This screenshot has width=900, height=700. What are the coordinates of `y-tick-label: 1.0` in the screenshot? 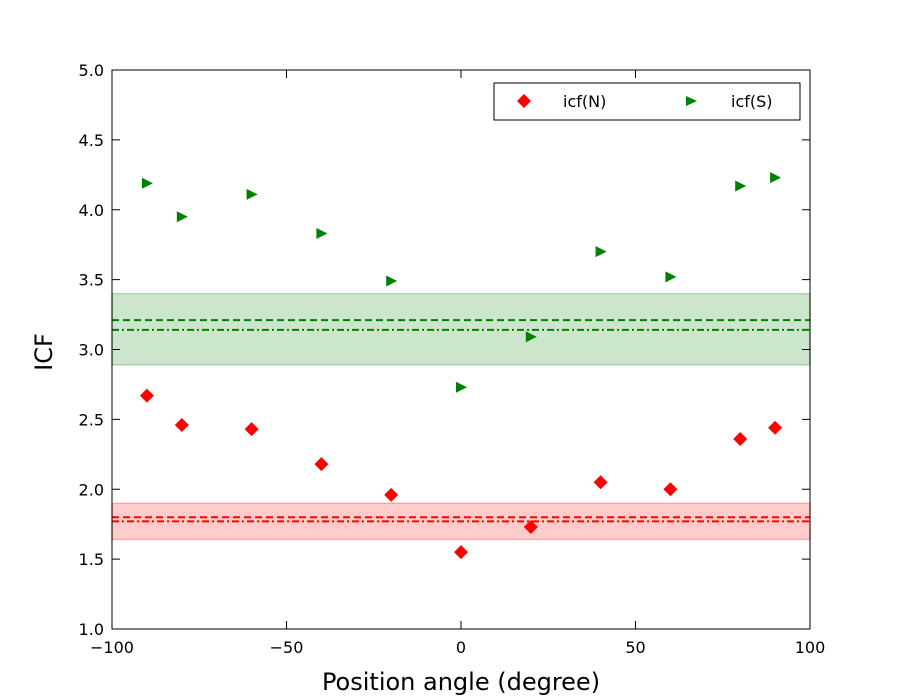 It's located at (91, 629).